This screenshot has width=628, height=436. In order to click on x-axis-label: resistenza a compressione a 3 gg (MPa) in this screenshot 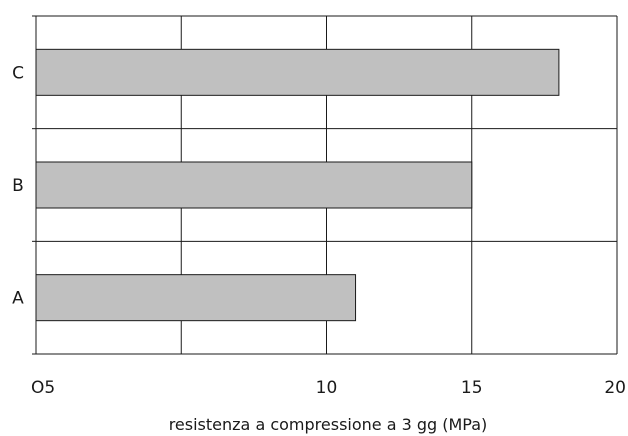, I will do `click(328, 424)`.